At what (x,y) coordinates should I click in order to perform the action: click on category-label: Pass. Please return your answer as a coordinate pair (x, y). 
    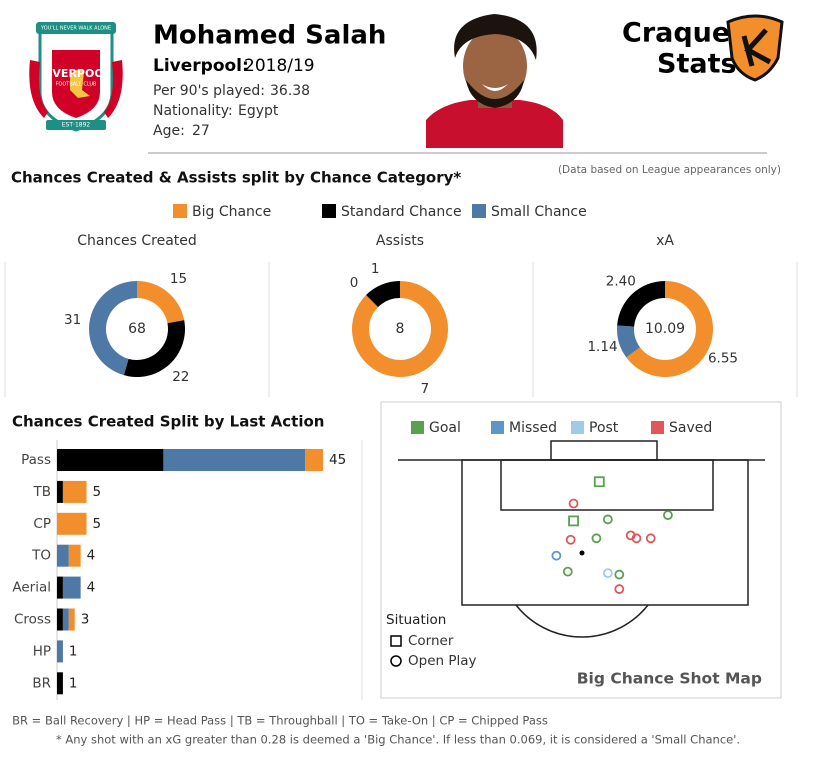
    Looking at the image, I should click on (36, 460).